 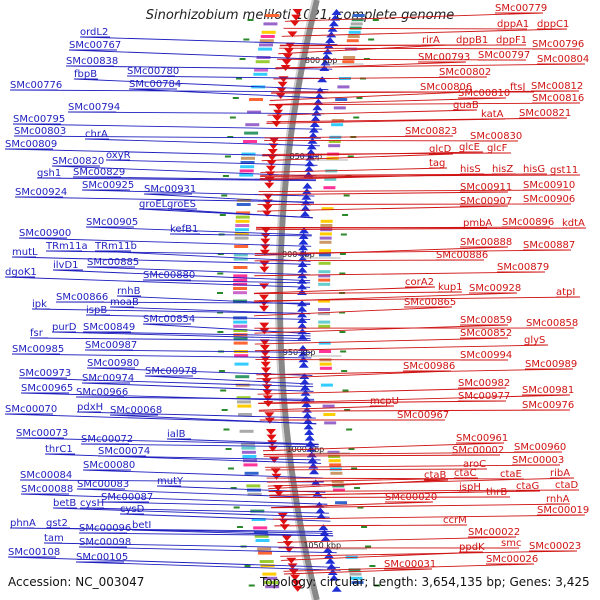 What do you see at coordinates (512, 559) in the screenshot?
I see `gene-label-reverse: SMc00026` at bounding box center [512, 559].